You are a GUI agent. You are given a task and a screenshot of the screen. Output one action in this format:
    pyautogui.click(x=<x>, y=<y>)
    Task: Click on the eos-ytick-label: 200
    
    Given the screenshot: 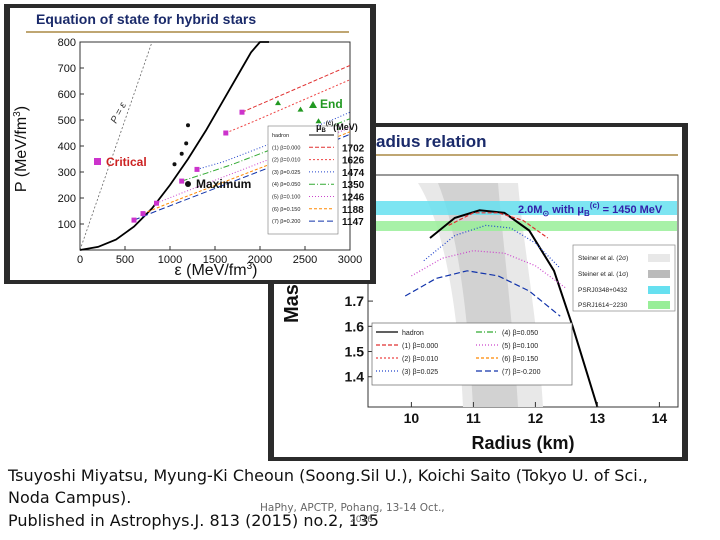 What is the action you would take?
    pyautogui.click(x=67, y=199)
    